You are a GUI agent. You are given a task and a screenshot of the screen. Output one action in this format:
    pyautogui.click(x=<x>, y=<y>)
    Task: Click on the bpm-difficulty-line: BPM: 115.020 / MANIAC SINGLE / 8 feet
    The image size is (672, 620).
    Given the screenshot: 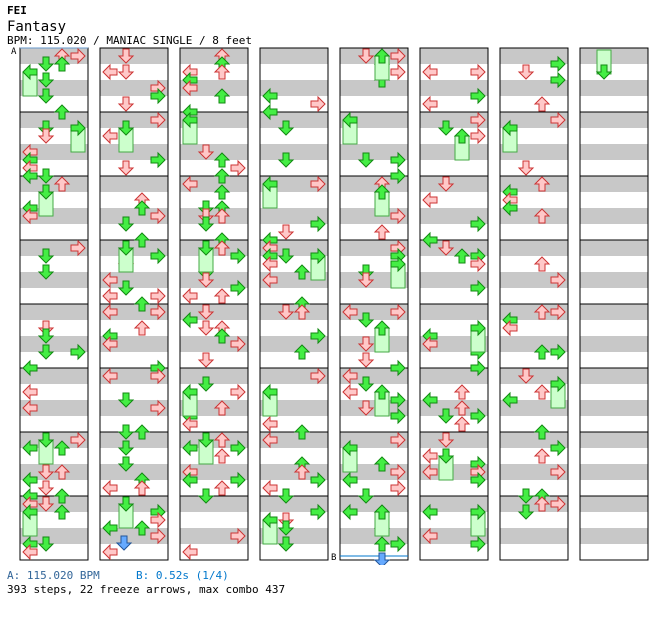 What is the action you would take?
    pyautogui.click(x=130, y=40)
    